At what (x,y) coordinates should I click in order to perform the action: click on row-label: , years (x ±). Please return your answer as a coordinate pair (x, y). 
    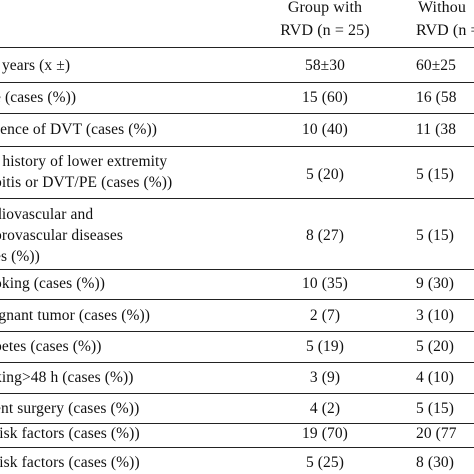
    Looking at the image, I should click on (35, 65).